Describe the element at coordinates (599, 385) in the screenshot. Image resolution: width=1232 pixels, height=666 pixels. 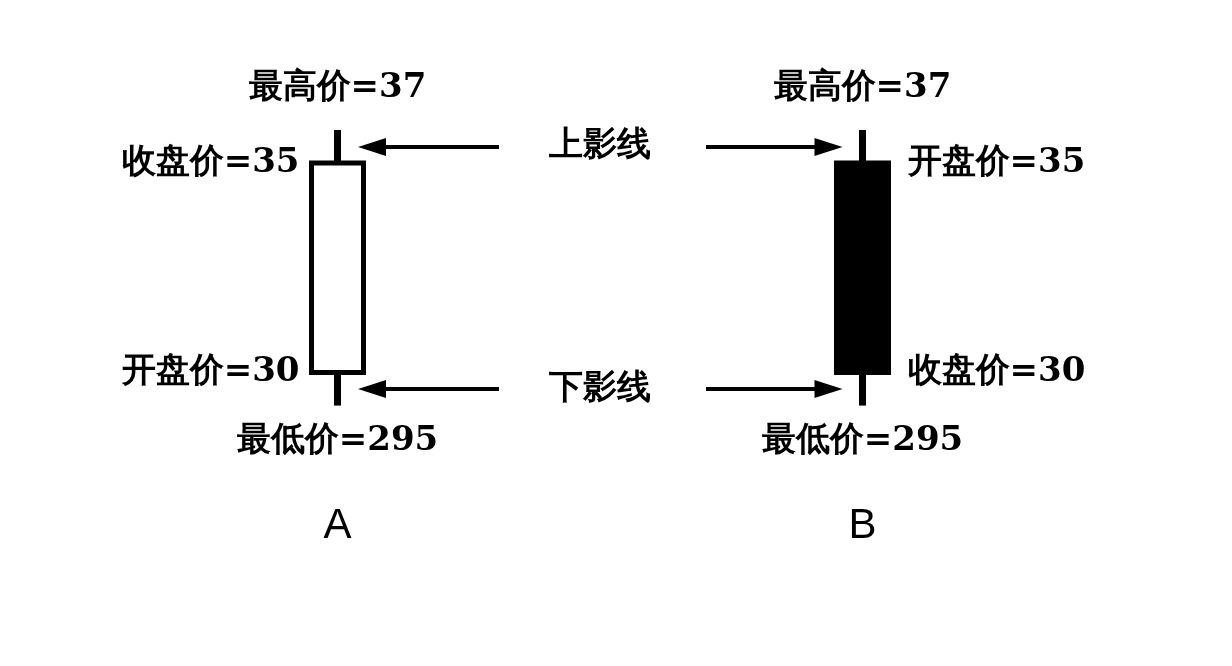
I see `annotation: 下影线` at that location.